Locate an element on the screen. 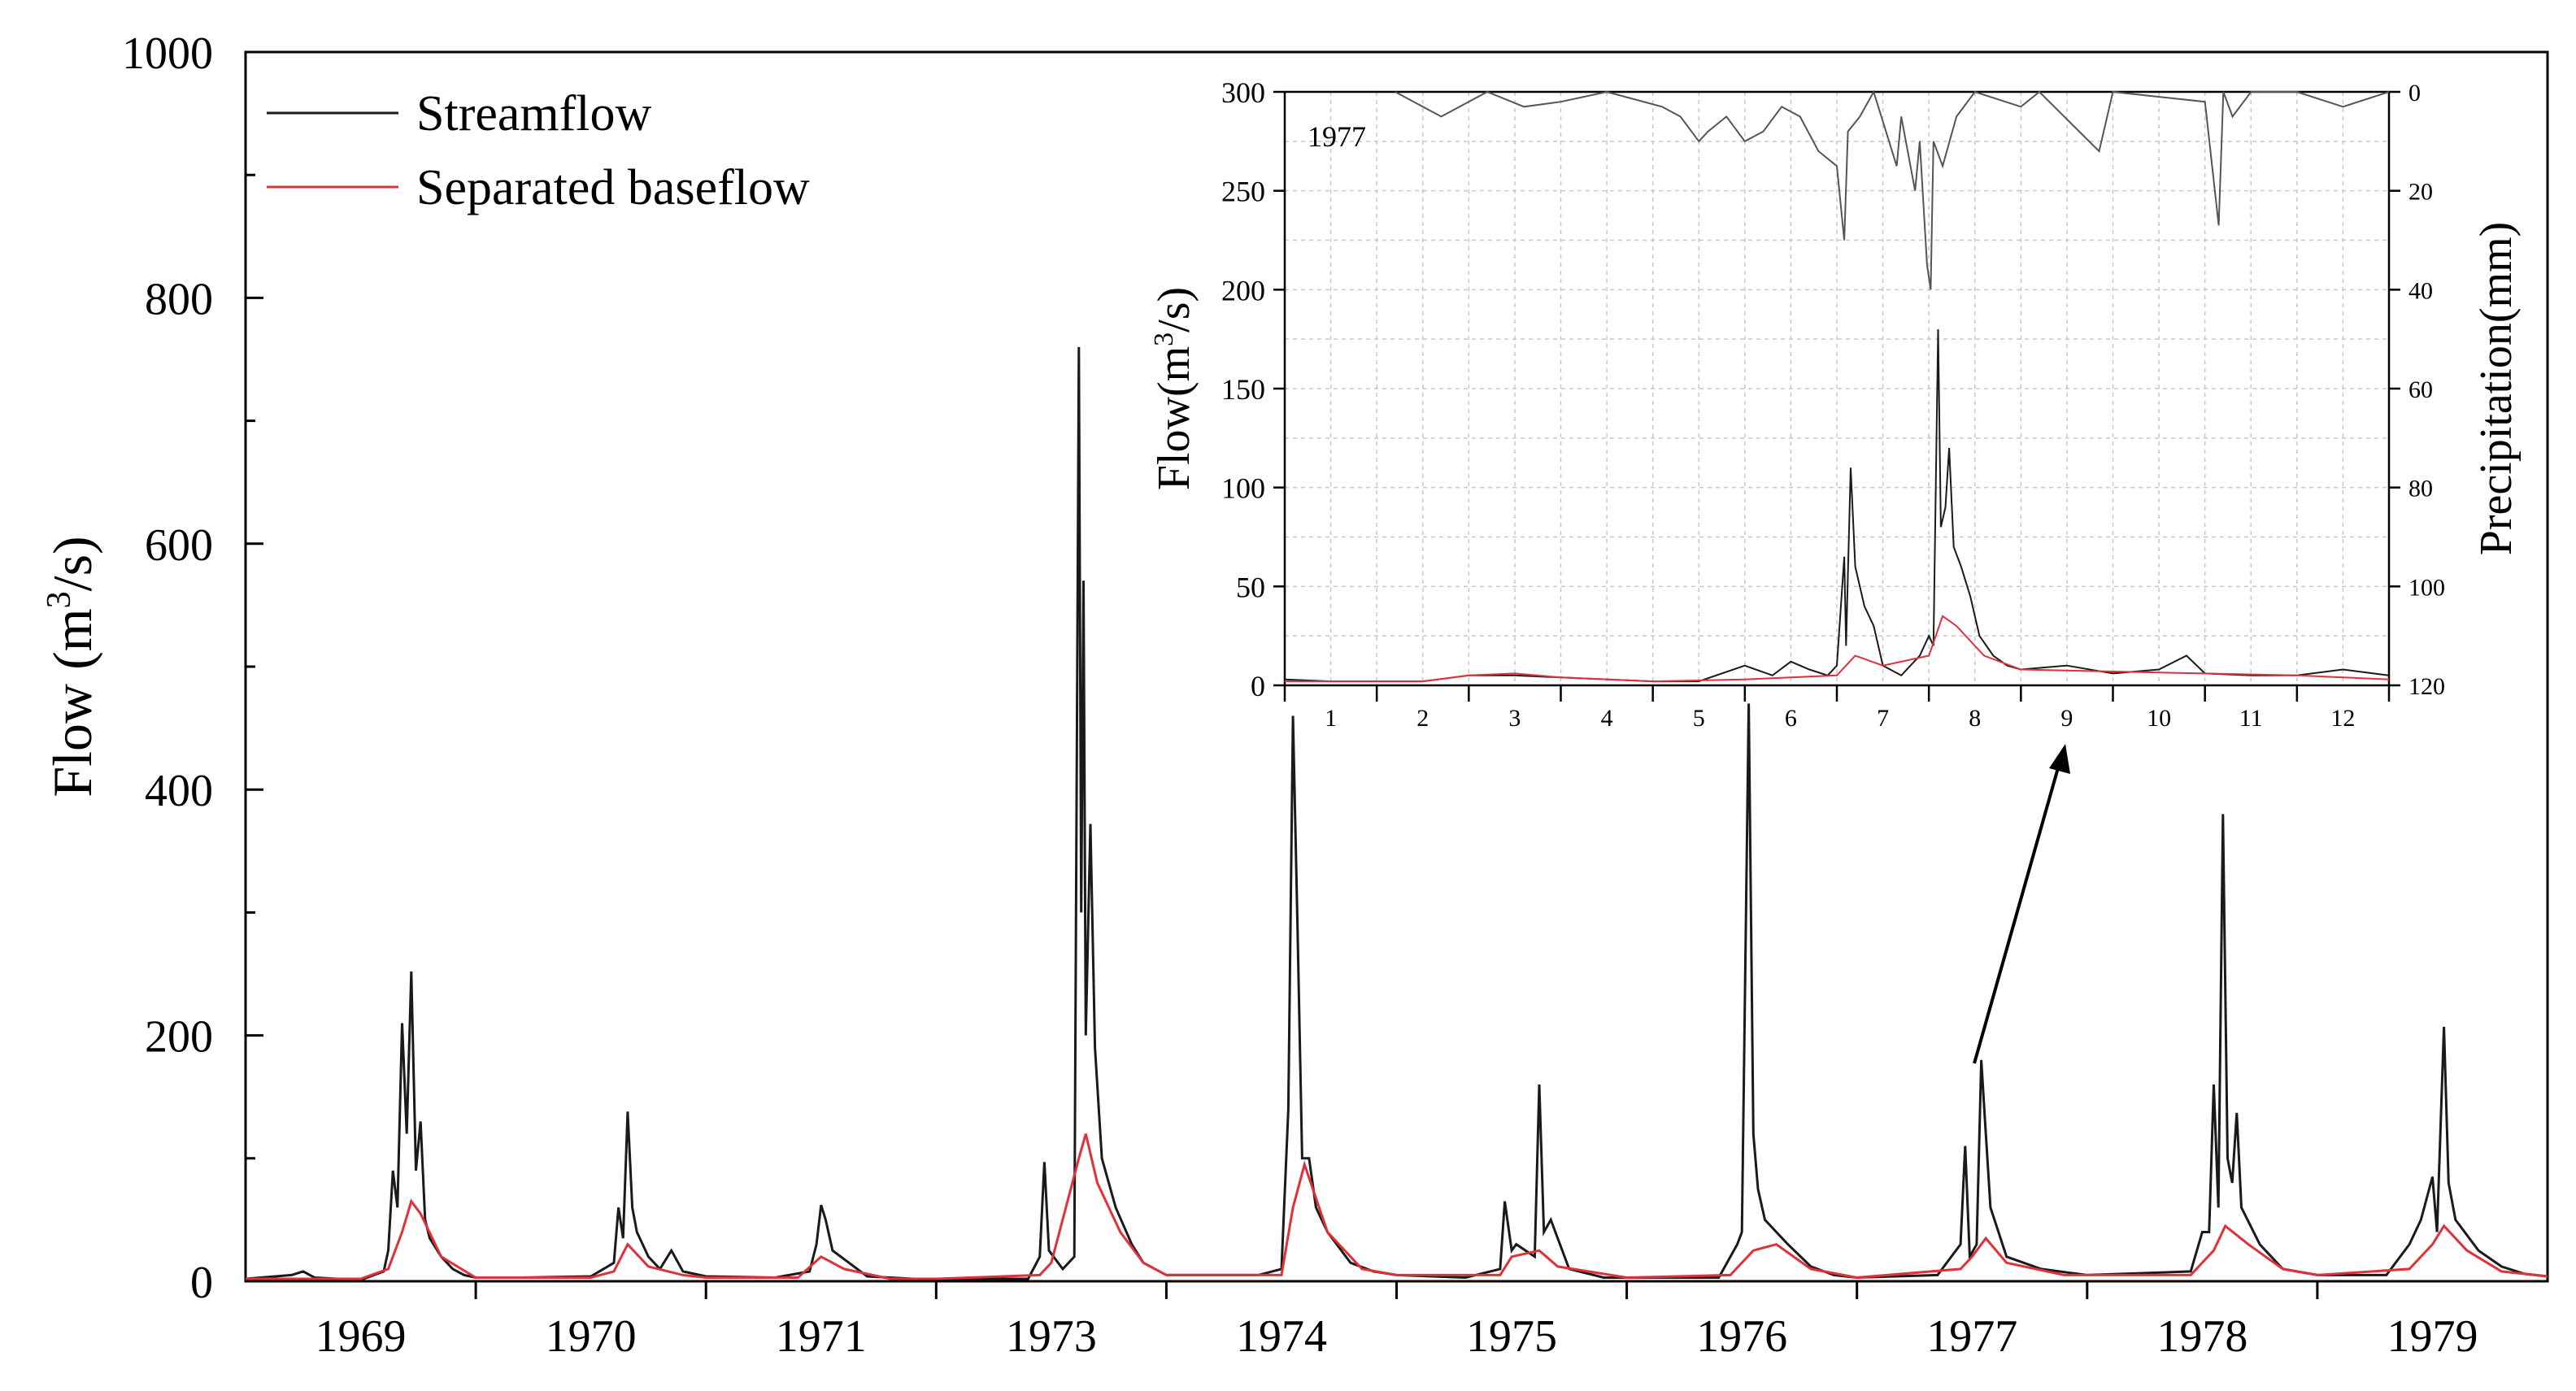  inset-year-label: 1977 is located at coordinates (1337, 136).